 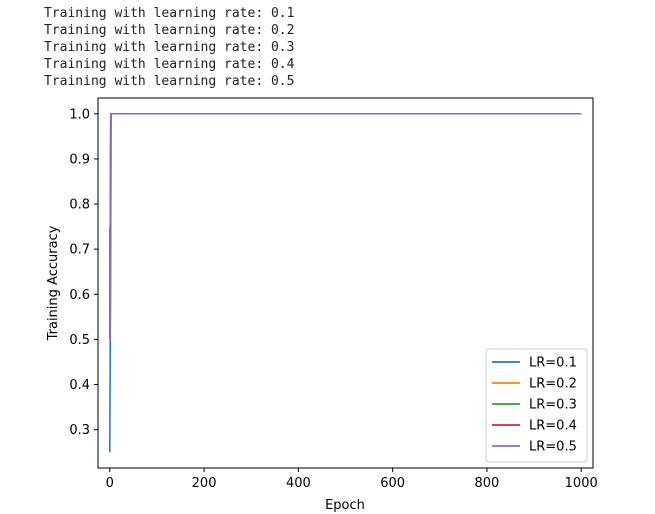 I want to click on console-line: Training with learning rate: 0.1, so click(x=169, y=13).